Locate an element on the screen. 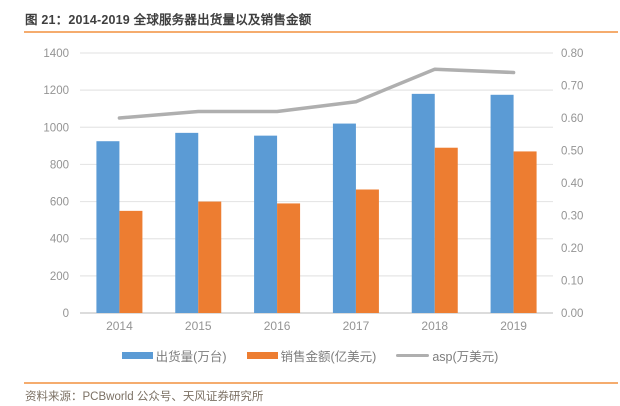 The image size is (620, 406). bar-sales-2017 is located at coordinates (367, 251).